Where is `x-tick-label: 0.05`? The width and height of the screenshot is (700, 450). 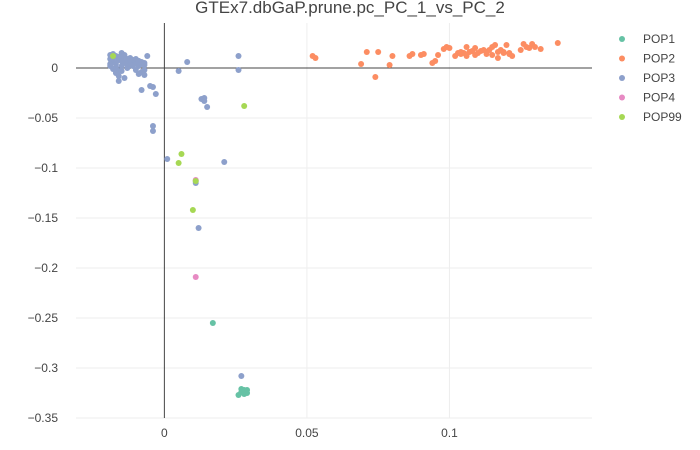
x-tick-label: 0.05 is located at coordinates (307, 433).